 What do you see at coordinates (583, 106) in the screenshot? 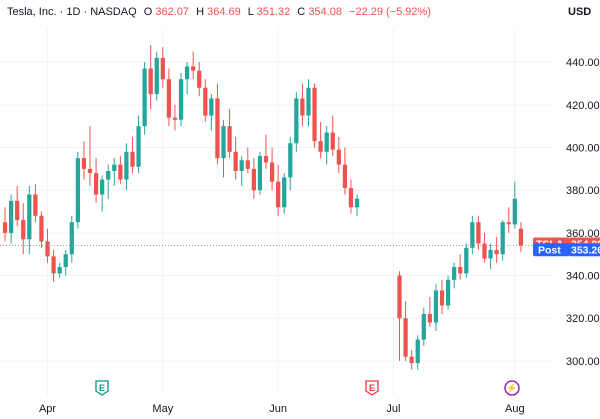
I see `y-tick-label: 420.00` at bounding box center [583, 106].